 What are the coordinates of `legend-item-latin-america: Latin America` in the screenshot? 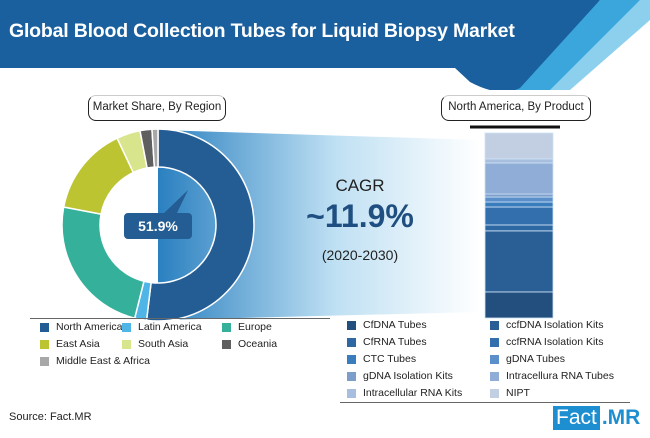 It's located at (162, 327).